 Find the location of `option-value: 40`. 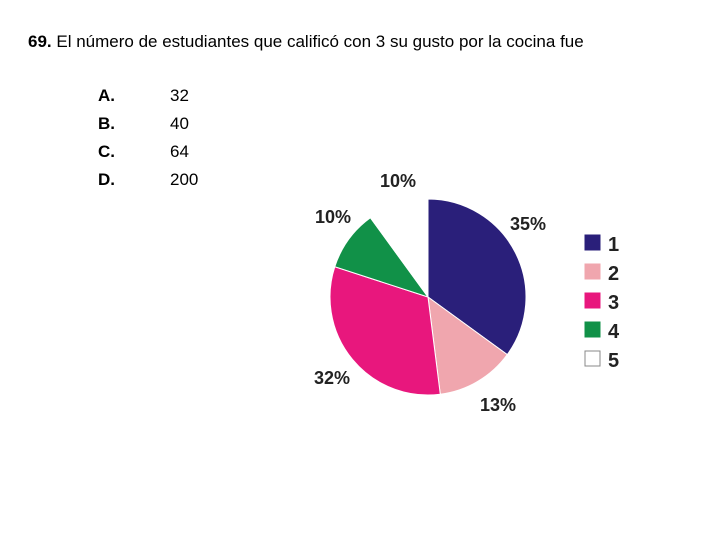

option-value: 40 is located at coordinates (179, 123).